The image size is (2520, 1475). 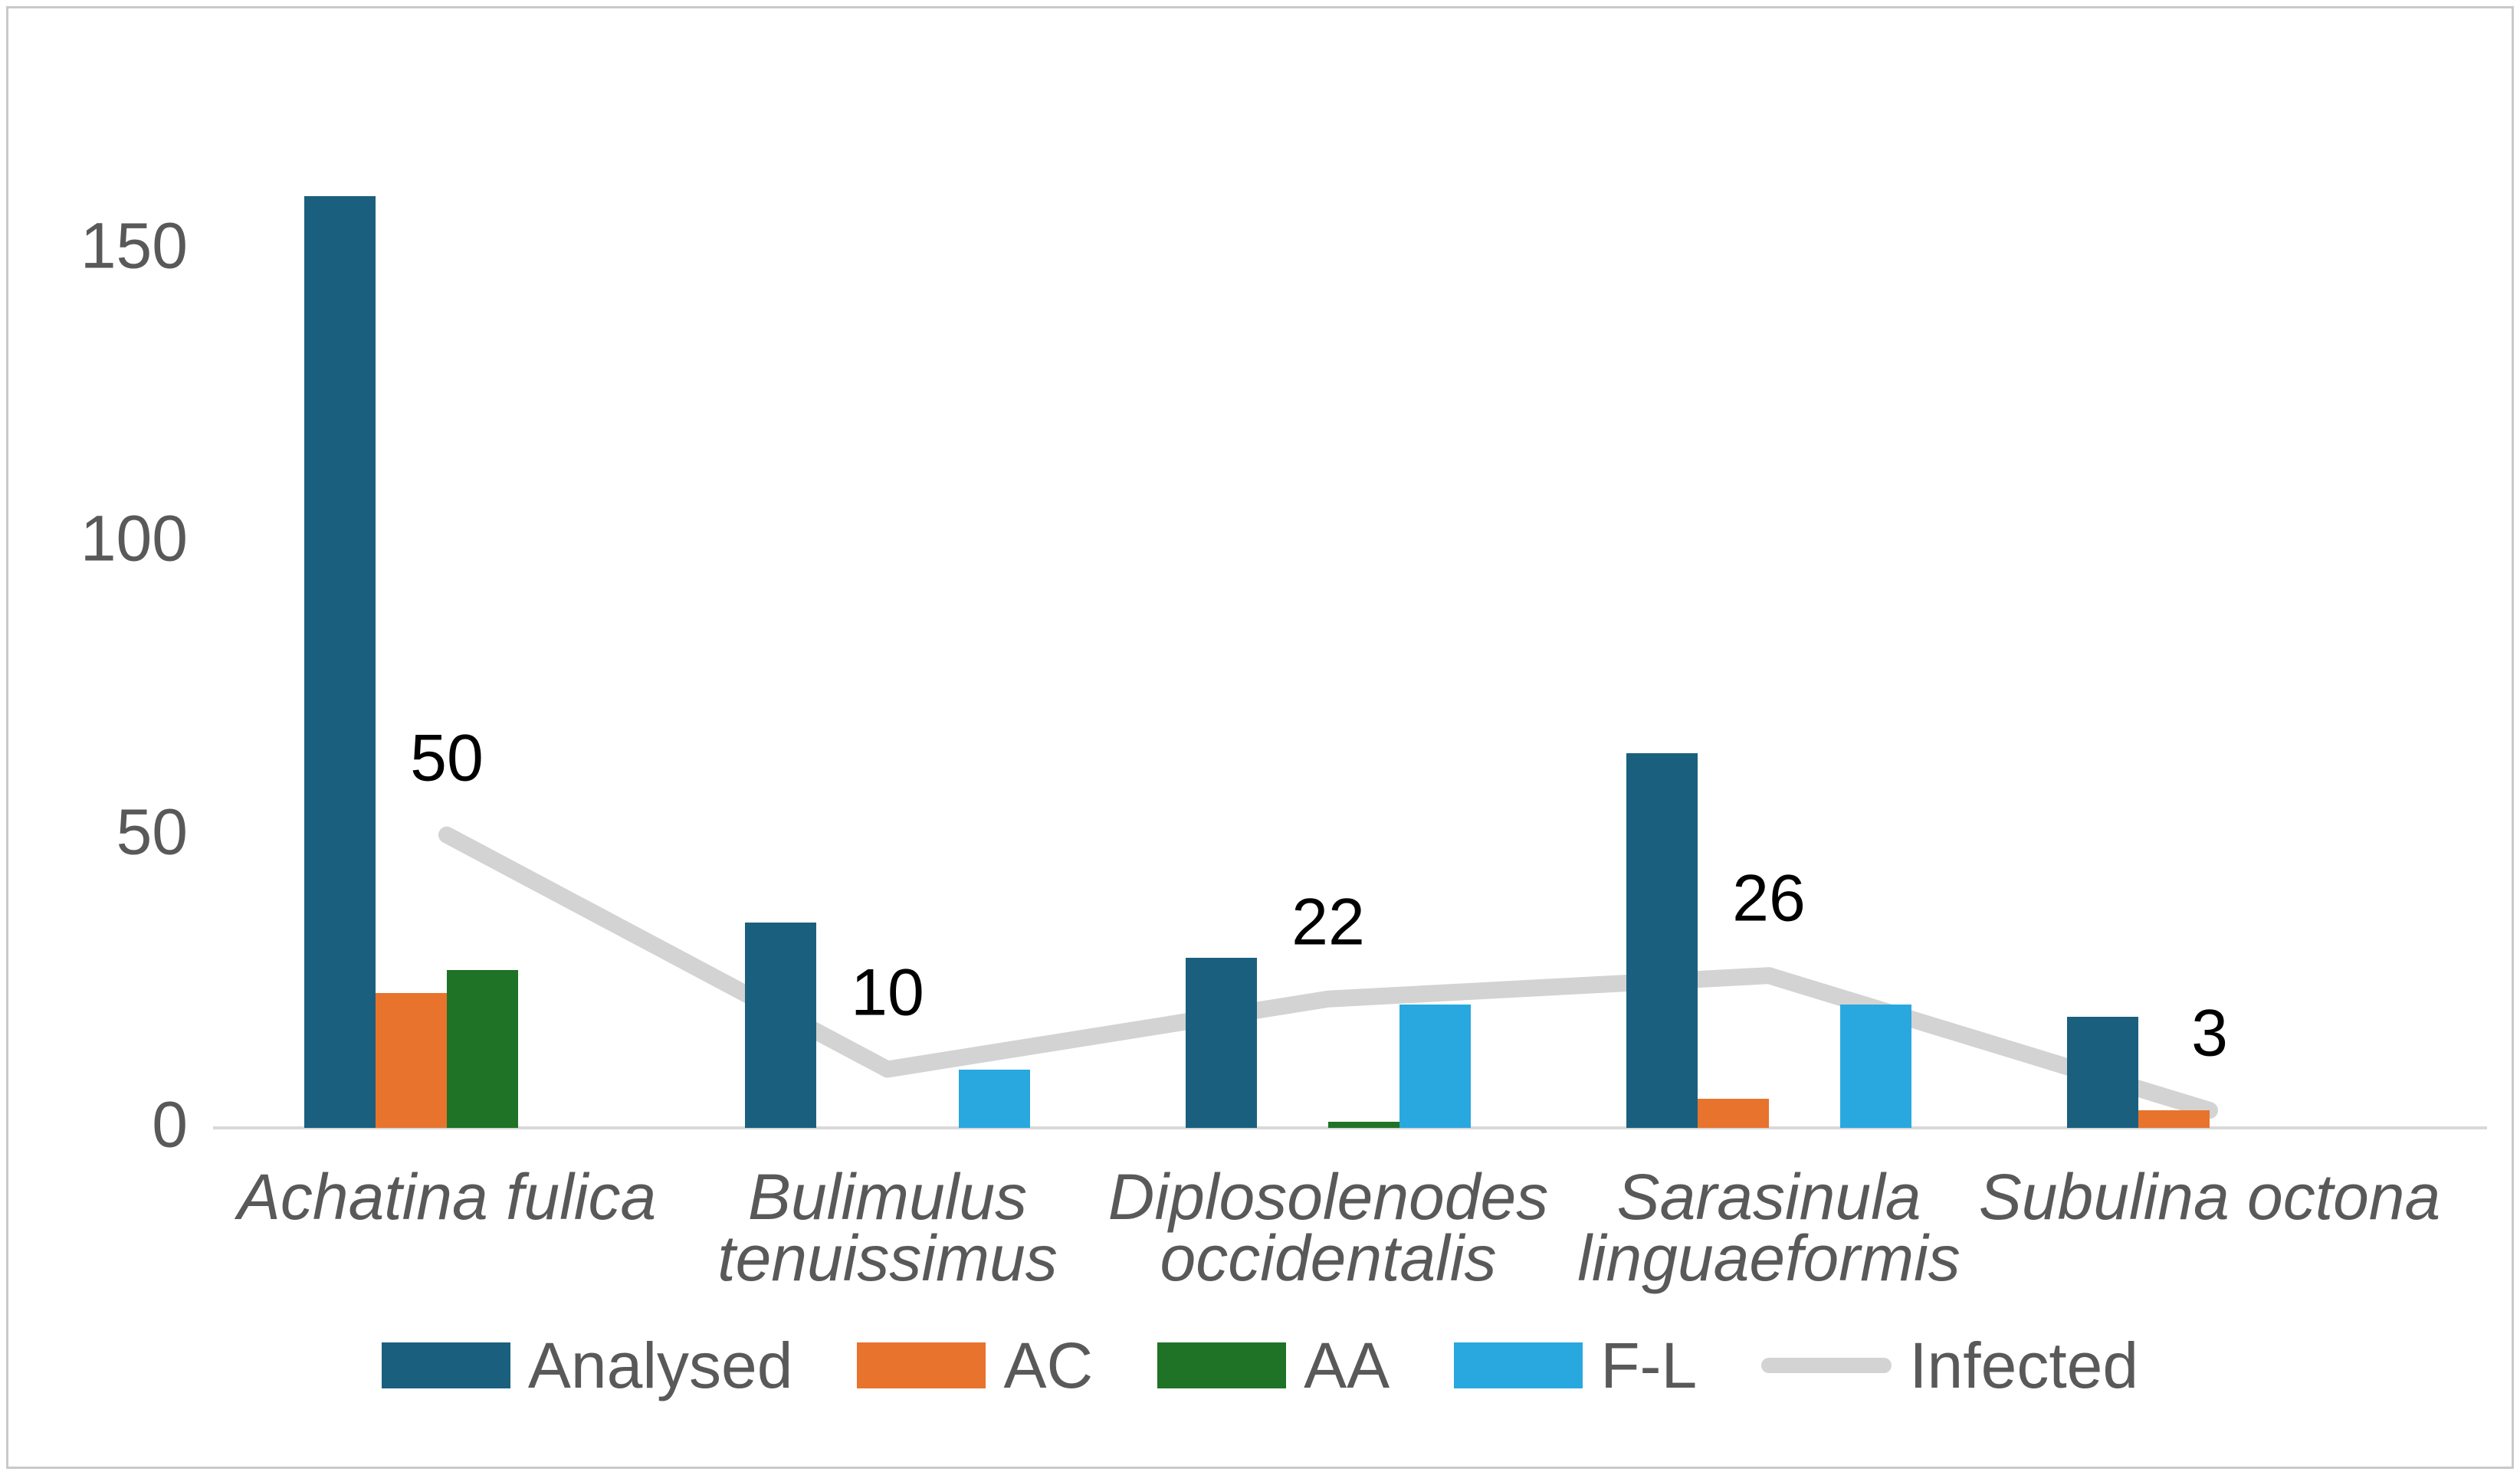 What do you see at coordinates (887, 1228) in the screenshot?
I see `category-label-bulimulus-tenuissimus: Bulimulus tenuissimus` at bounding box center [887, 1228].